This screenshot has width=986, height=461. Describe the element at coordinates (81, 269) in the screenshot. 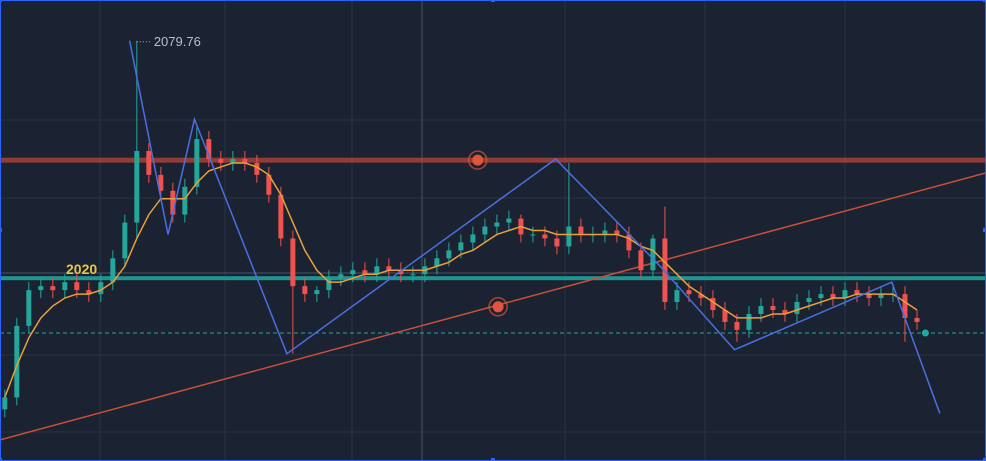

I see `support-label: 2020` at that location.